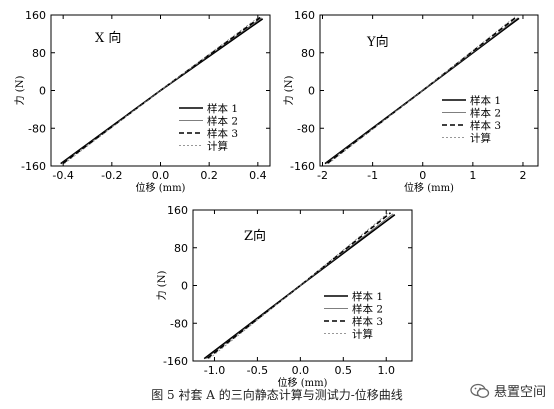 The width and height of the screenshot is (554, 409). What do you see at coordinates (62, 175) in the screenshot?
I see `x-tick-label: -0.4` at bounding box center [62, 175].